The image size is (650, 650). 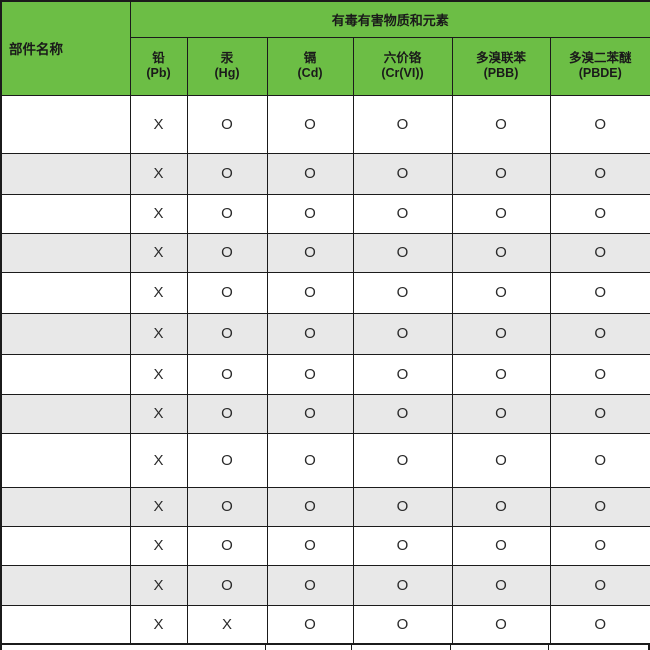 I want to click on column-name: 镉, so click(x=310, y=58).